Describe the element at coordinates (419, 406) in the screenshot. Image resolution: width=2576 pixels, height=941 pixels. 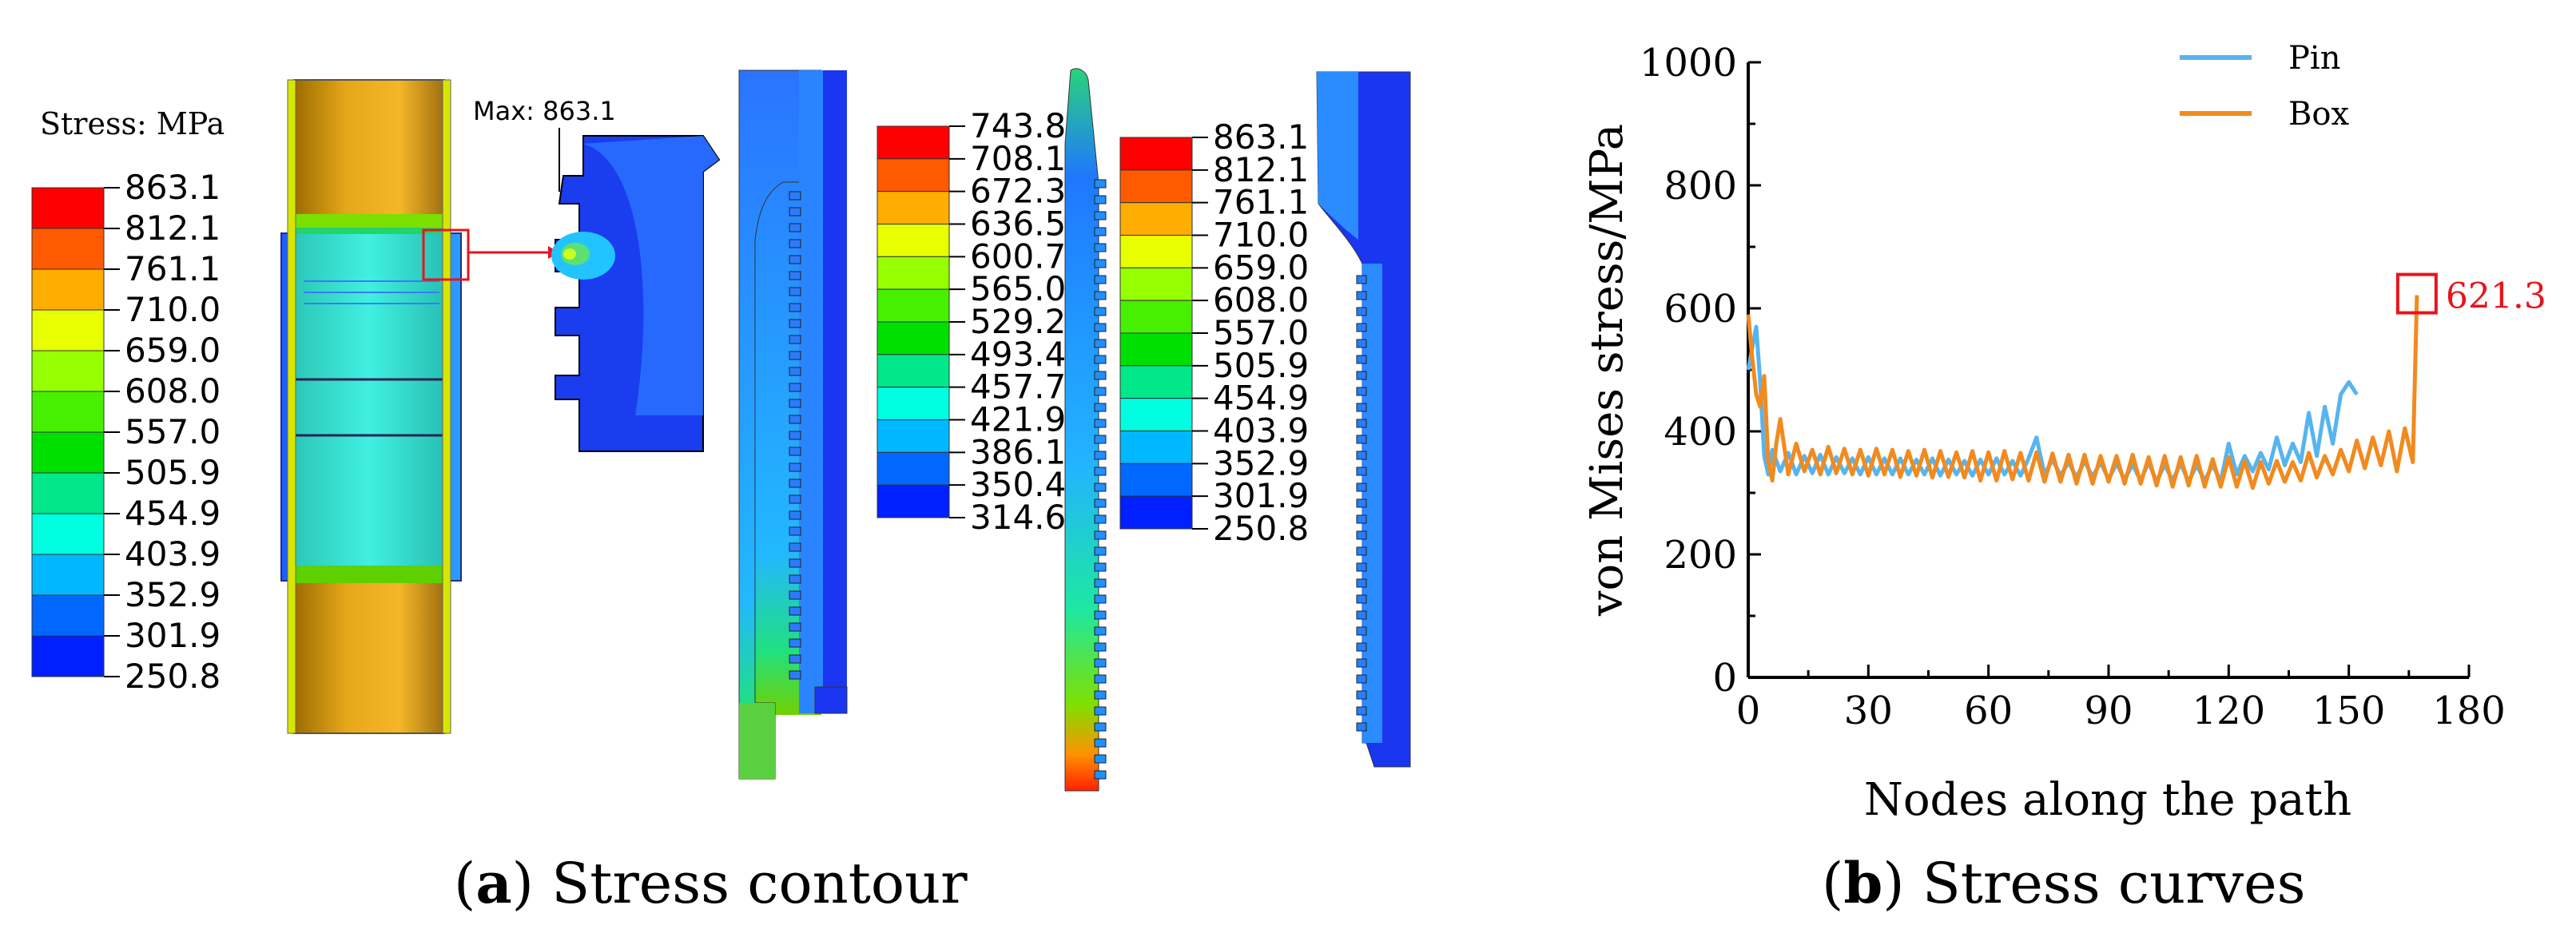
I see `cylinder-model` at that location.